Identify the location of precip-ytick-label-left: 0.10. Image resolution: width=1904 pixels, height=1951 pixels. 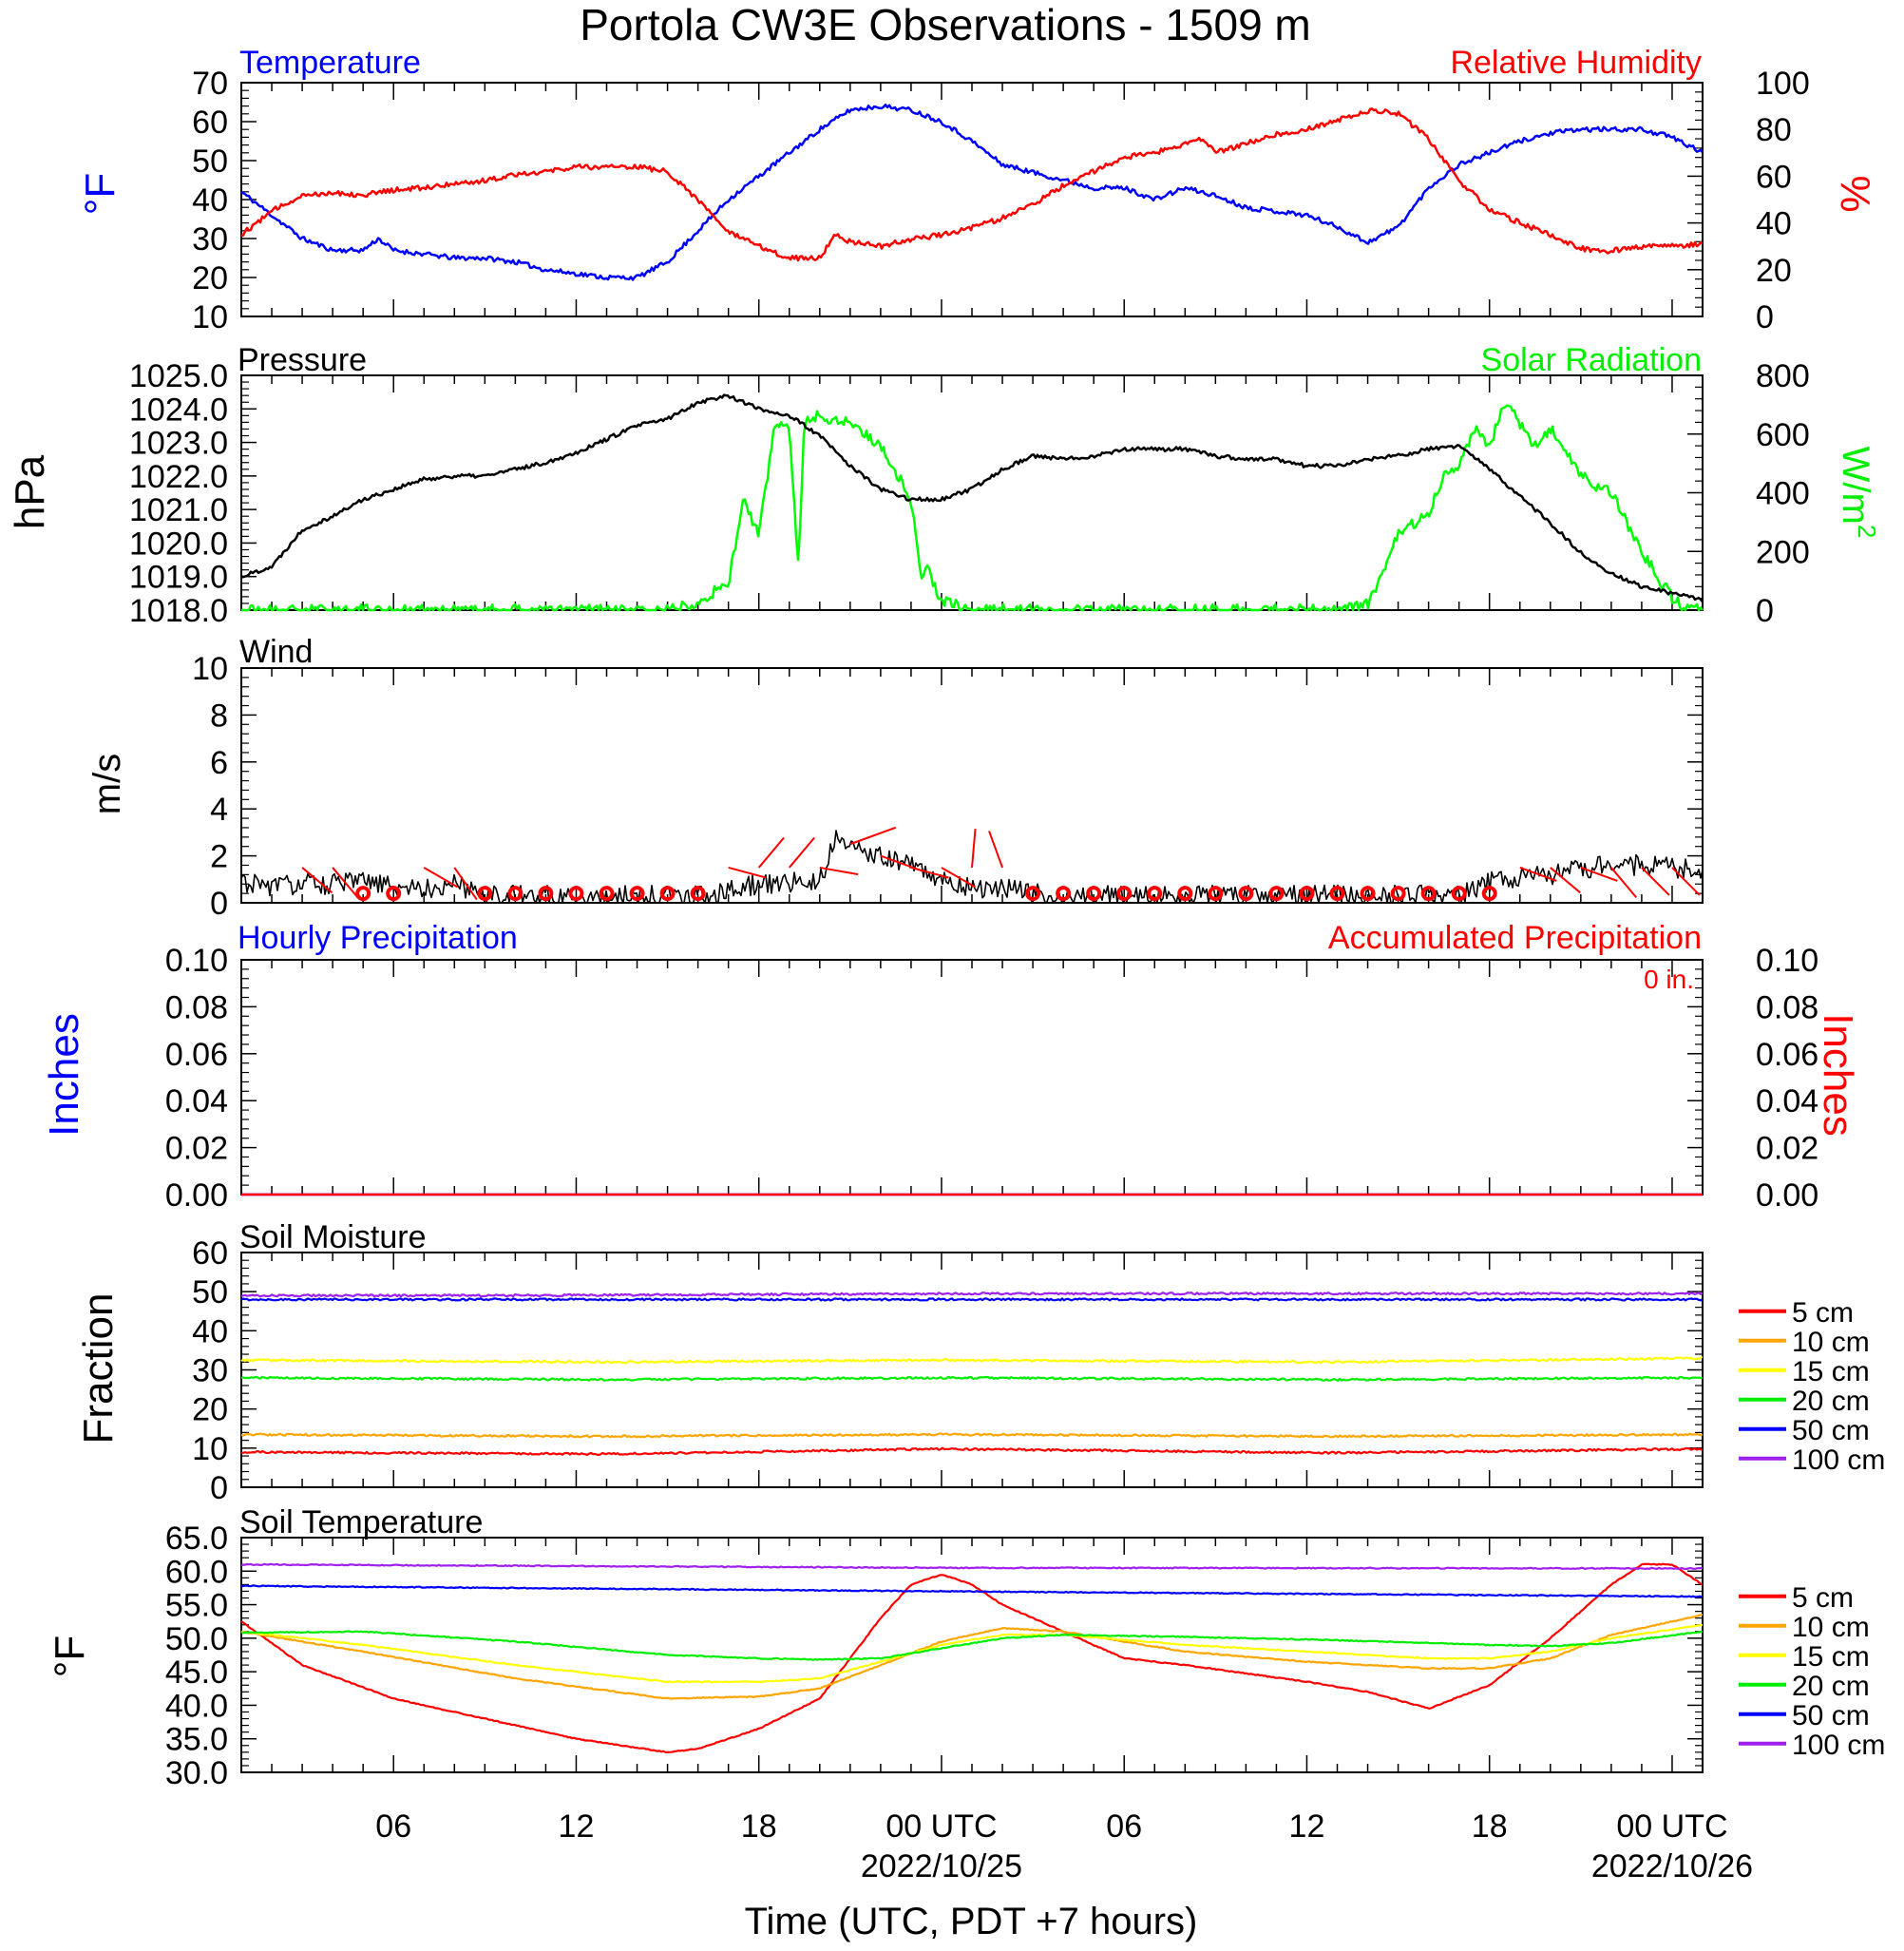
(196, 961).